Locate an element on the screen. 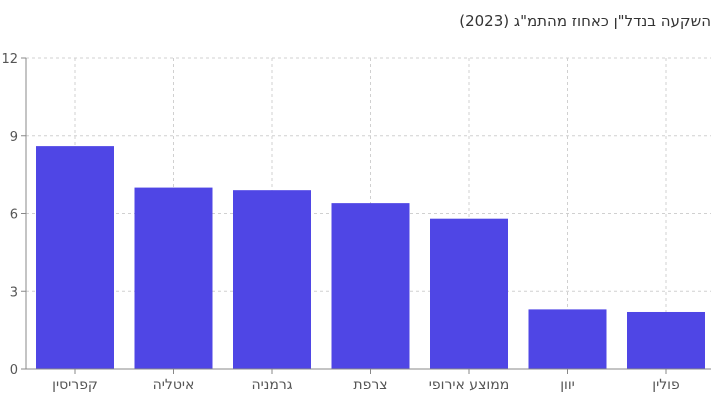 This screenshot has width=711, height=400. chart-title: השקעה בנדל"ן כאחוז מהתמ"ג (2023) is located at coordinates (585, 21).